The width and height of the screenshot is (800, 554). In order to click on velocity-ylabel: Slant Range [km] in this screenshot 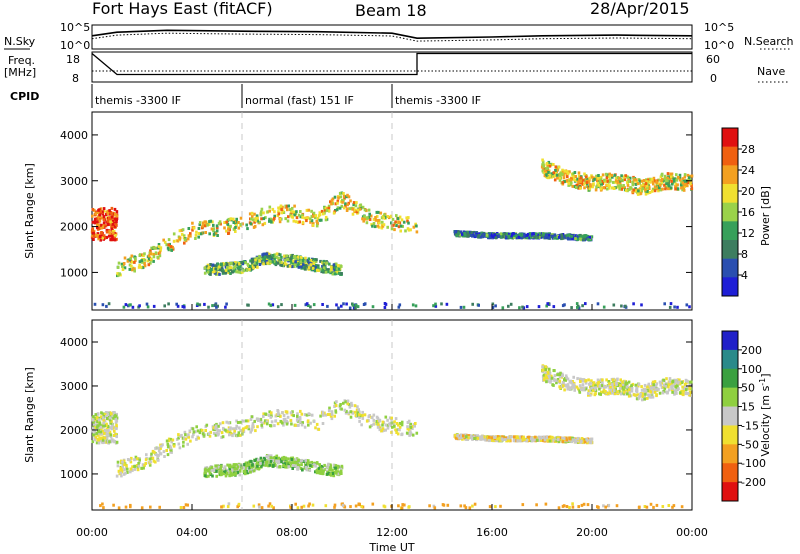, I will do `click(29, 415)`.